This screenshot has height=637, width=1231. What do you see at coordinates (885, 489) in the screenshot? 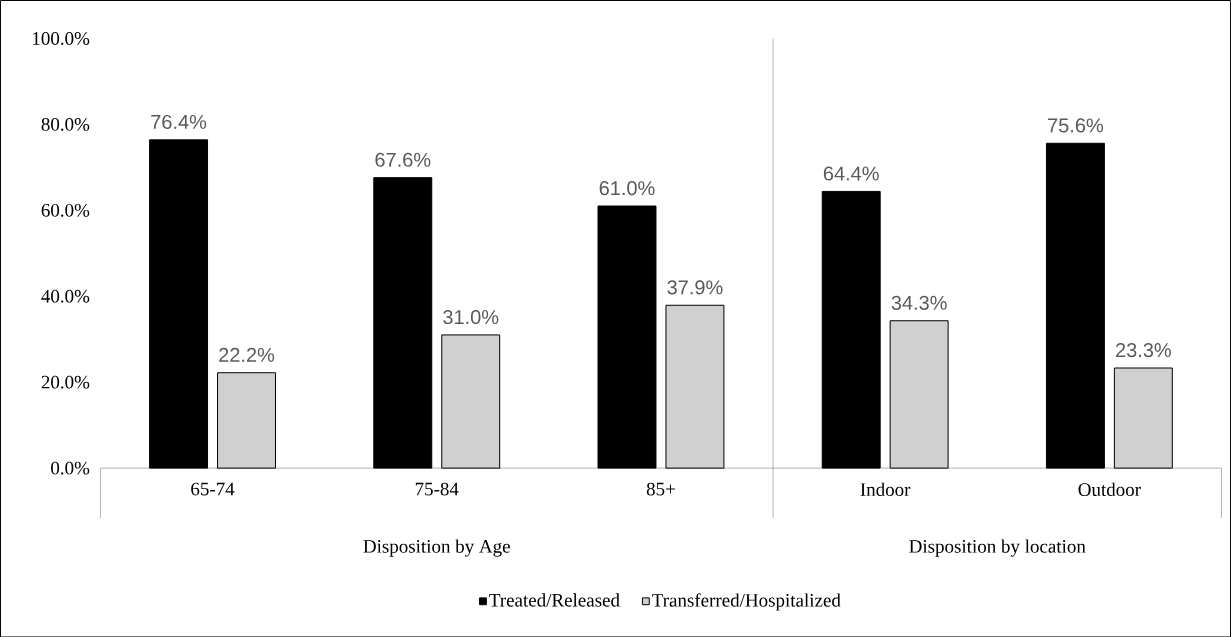
I see `x-tick-label: Indoor` at bounding box center [885, 489].